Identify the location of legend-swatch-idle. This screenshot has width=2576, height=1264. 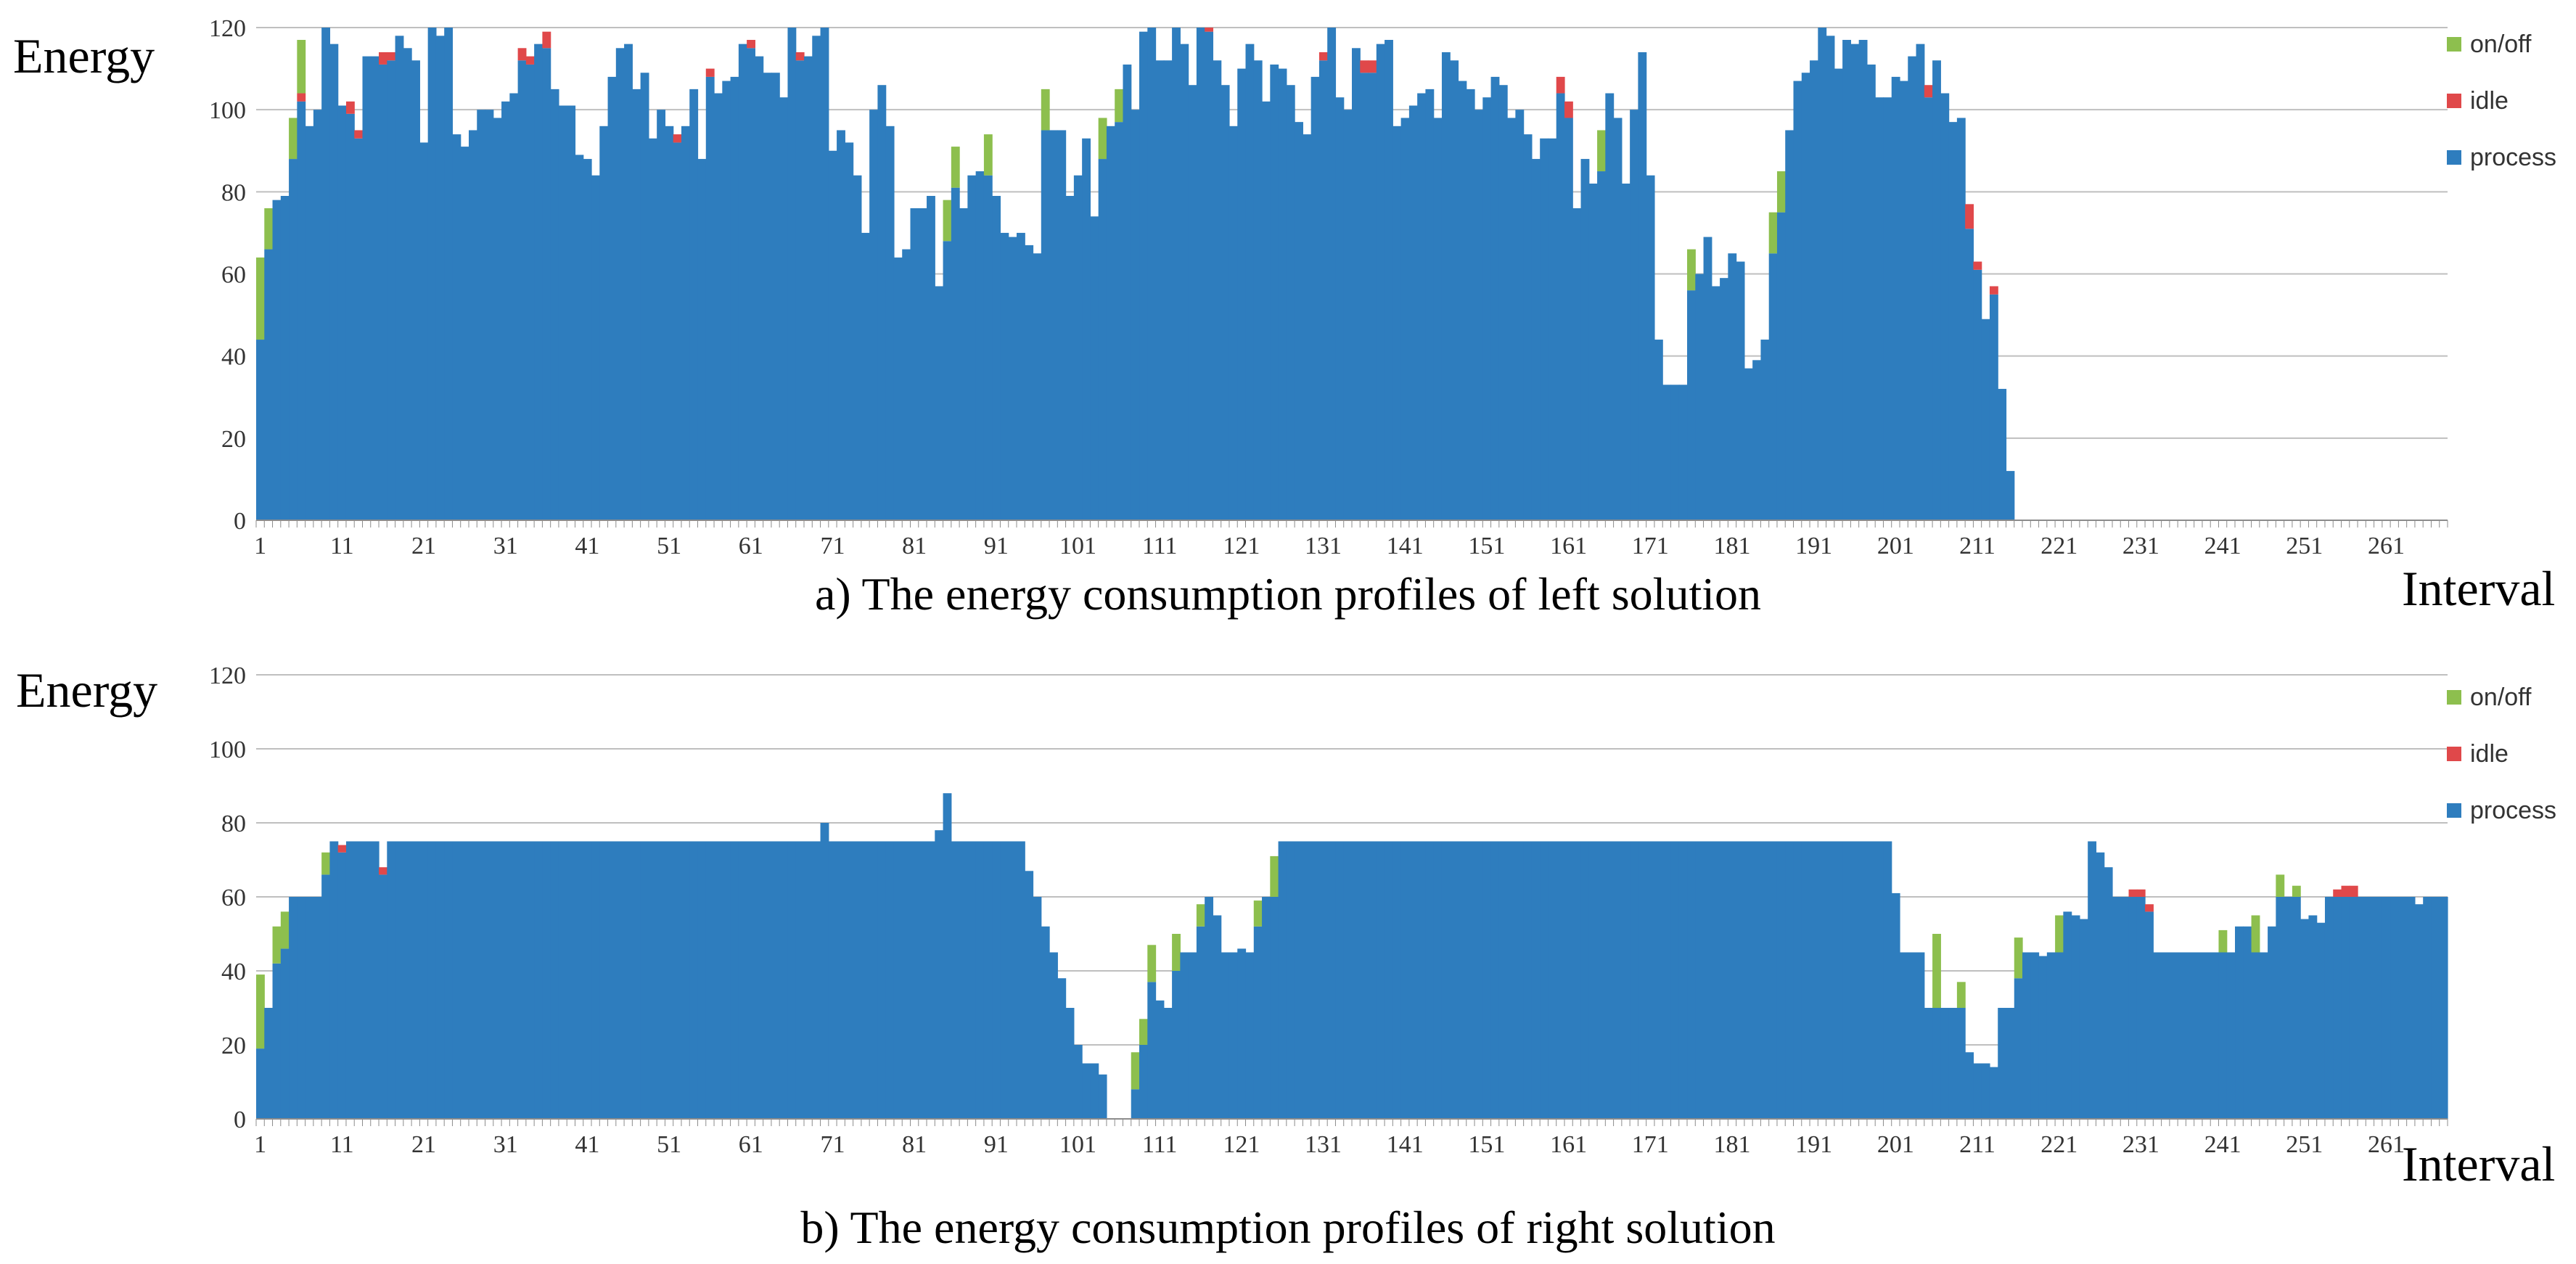
(2454, 101).